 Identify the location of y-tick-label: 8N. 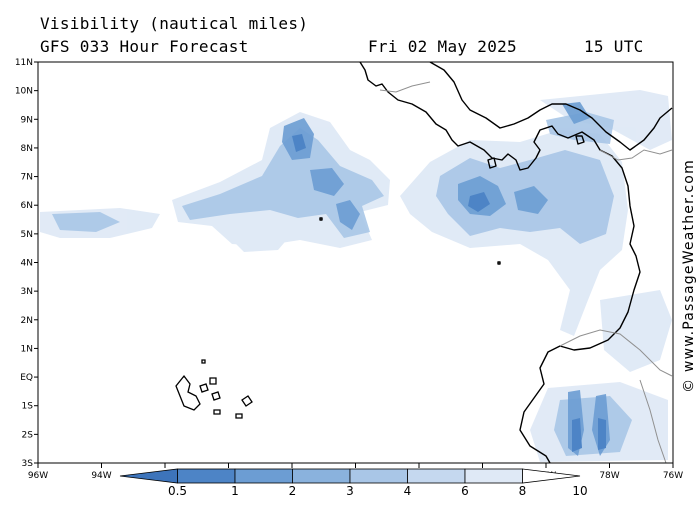
(27, 149).